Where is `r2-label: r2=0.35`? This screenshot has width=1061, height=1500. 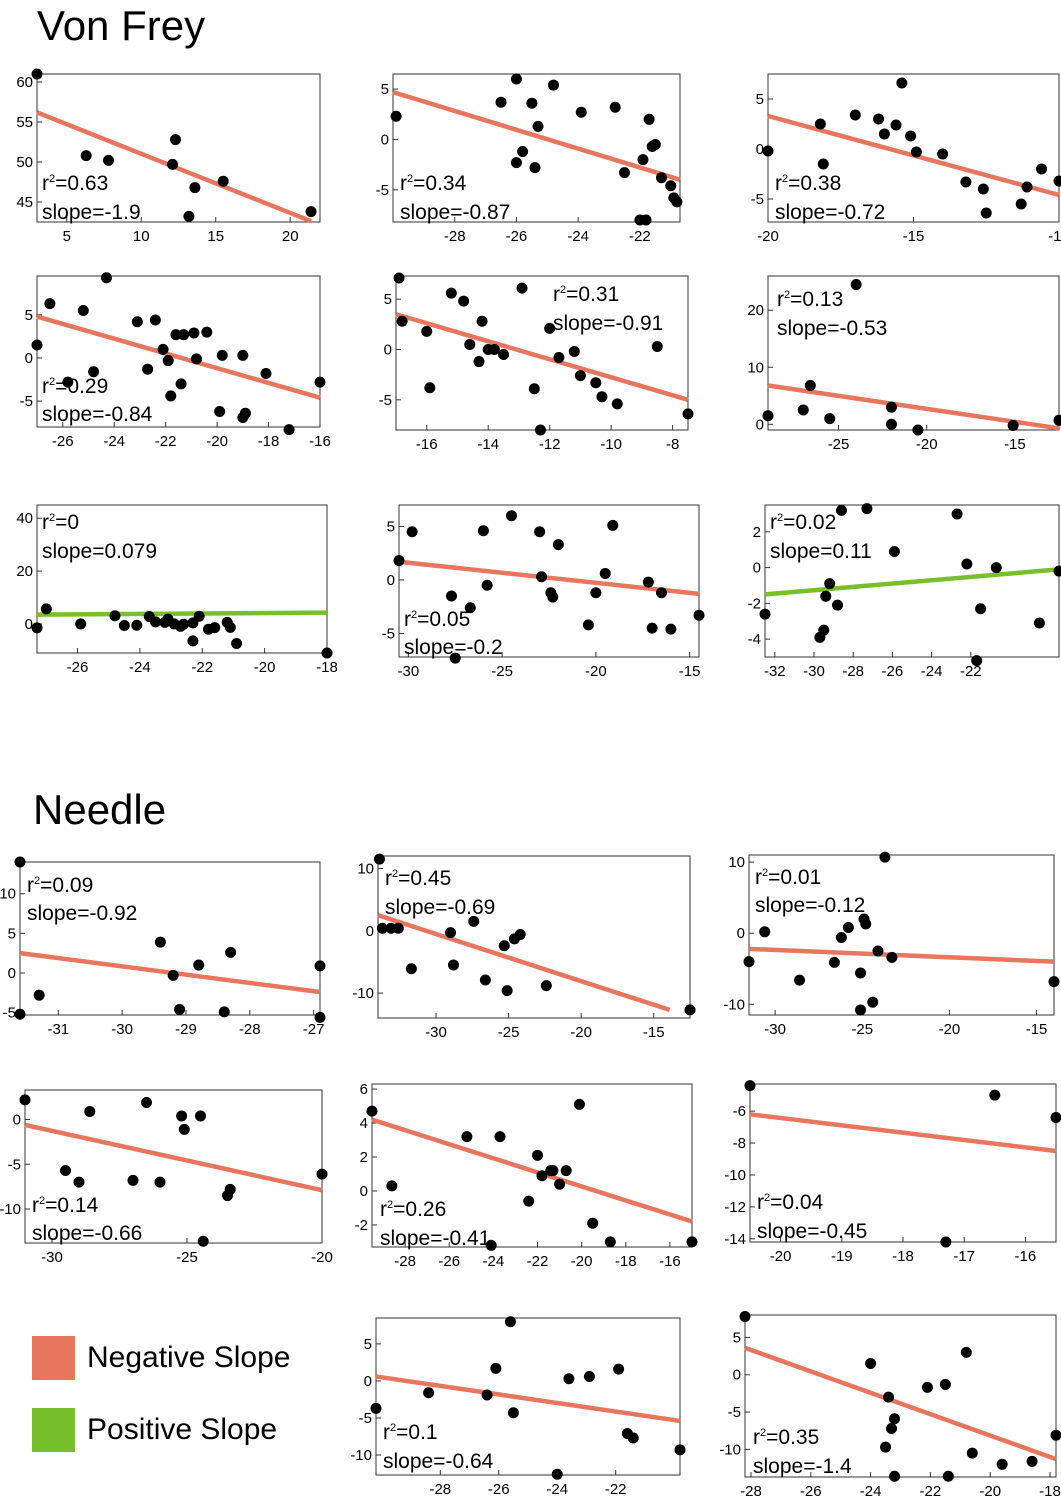 r2-label: r2=0.35 is located at coordinates (786, 1437).